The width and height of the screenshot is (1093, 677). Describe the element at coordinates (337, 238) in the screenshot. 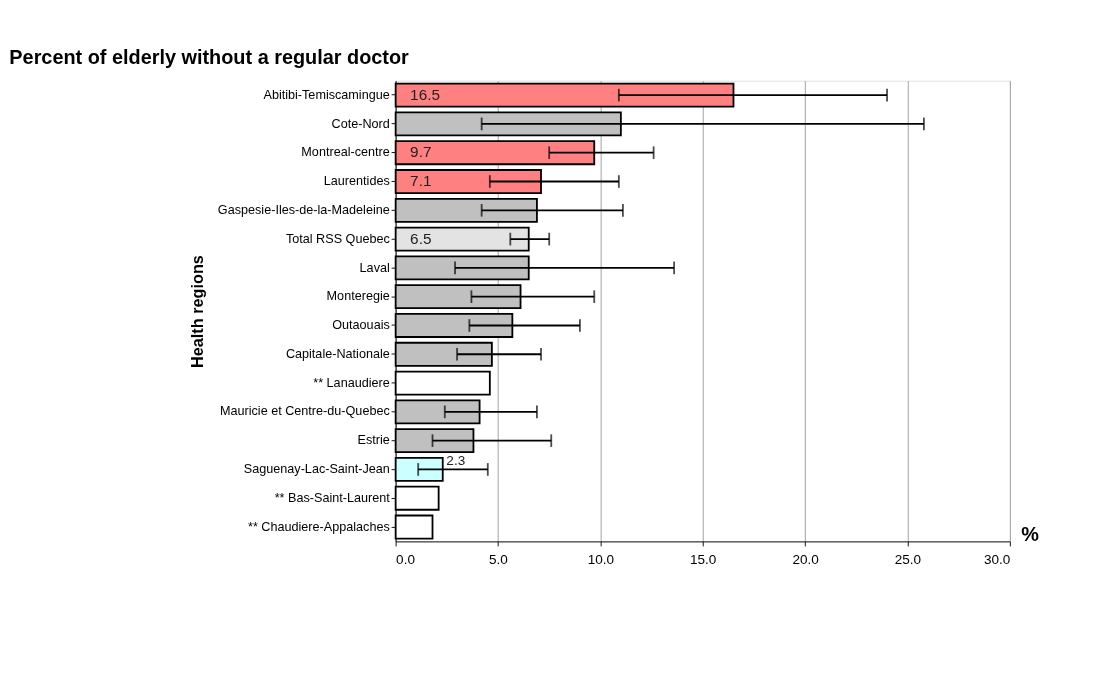

I see `y-tick-label: Total RSS Quebec` at that location.